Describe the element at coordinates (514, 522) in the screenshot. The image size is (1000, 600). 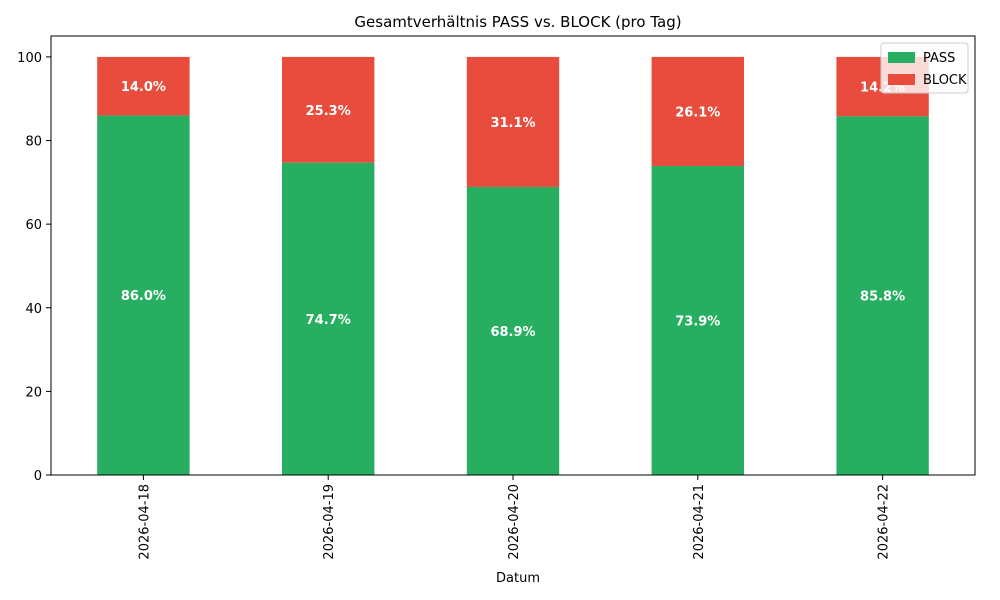
I see `x-tick-label: 2026-04-20` at that location.